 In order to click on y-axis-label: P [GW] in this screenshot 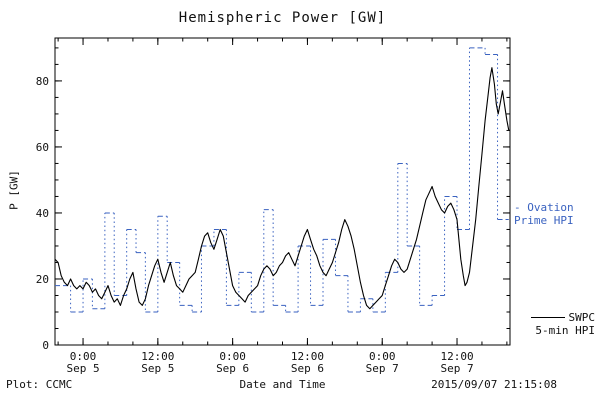, I will do `click(14, 190)`.